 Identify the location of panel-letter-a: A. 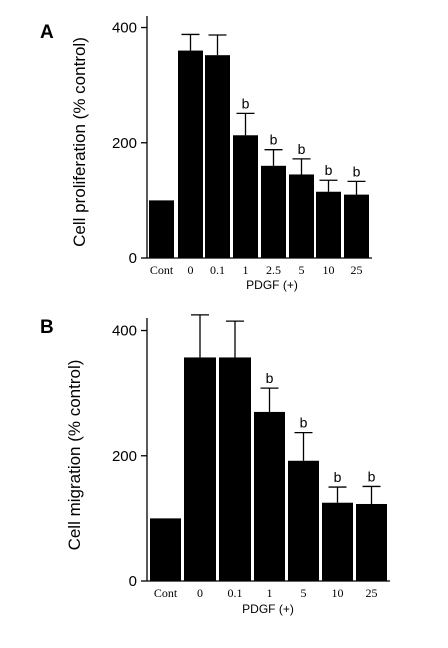
(47, 32).